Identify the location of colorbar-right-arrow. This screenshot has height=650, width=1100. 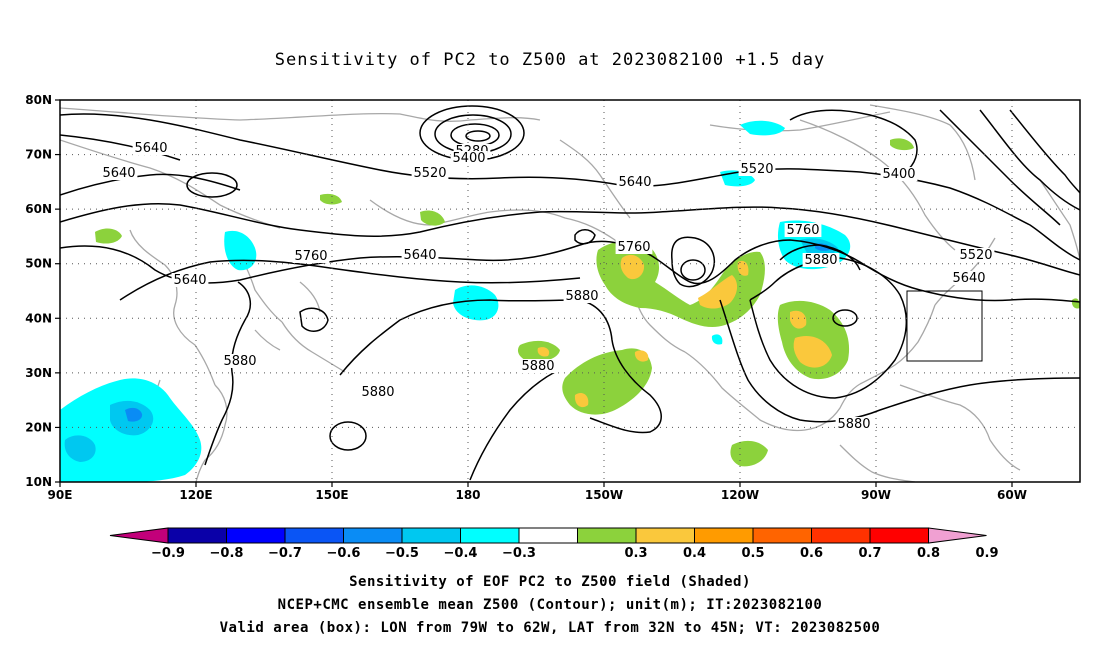
(957, 535).